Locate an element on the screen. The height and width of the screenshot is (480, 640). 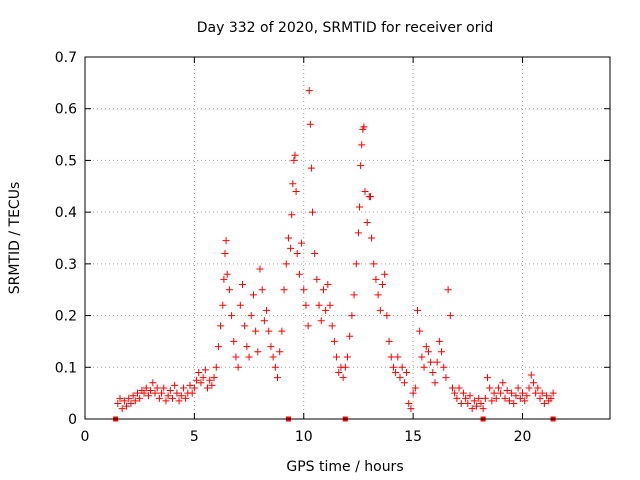
x-tick-label: 10 is located at coordinates (304, 437).